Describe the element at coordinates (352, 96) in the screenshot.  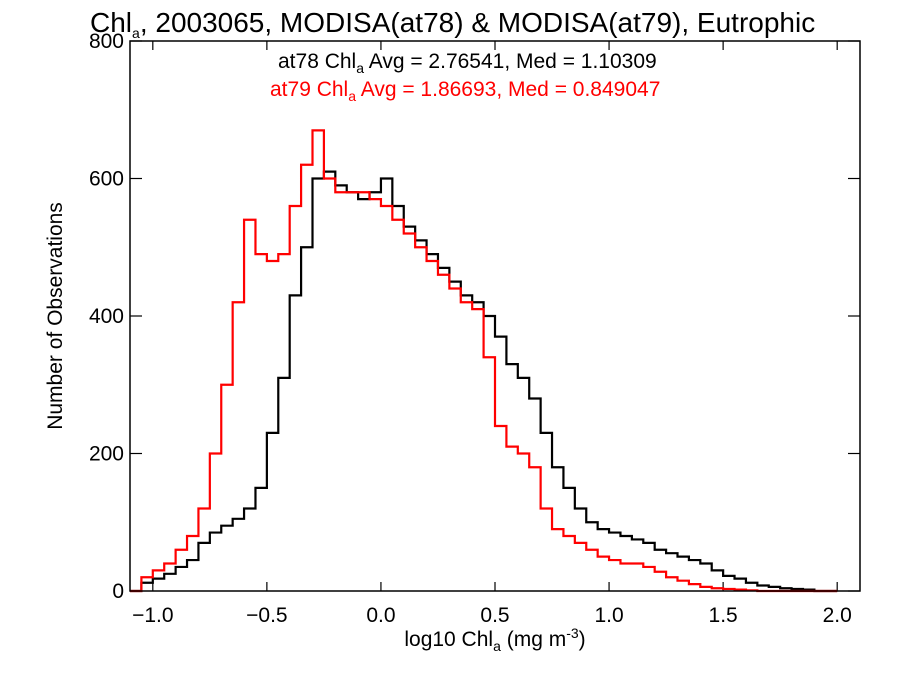
I see `annotation-at79-sub: a` at that location.